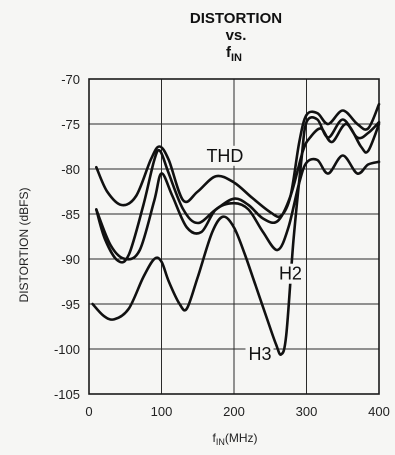  I want to click on y-tick-labels: -70 -75 -80 -85 -90 -95 -100 -105, so click(67, 237).